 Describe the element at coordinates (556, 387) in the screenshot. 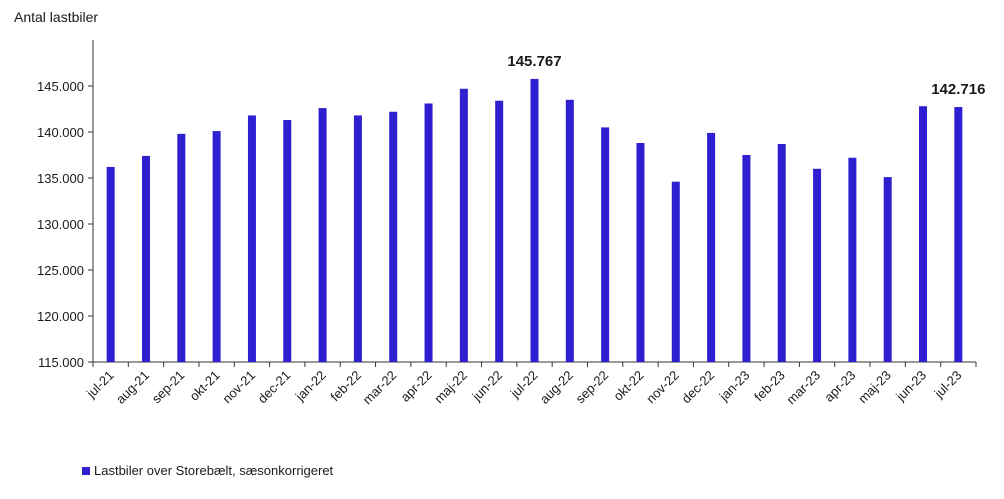

I see `x-tick-label: aug-22` at that location.